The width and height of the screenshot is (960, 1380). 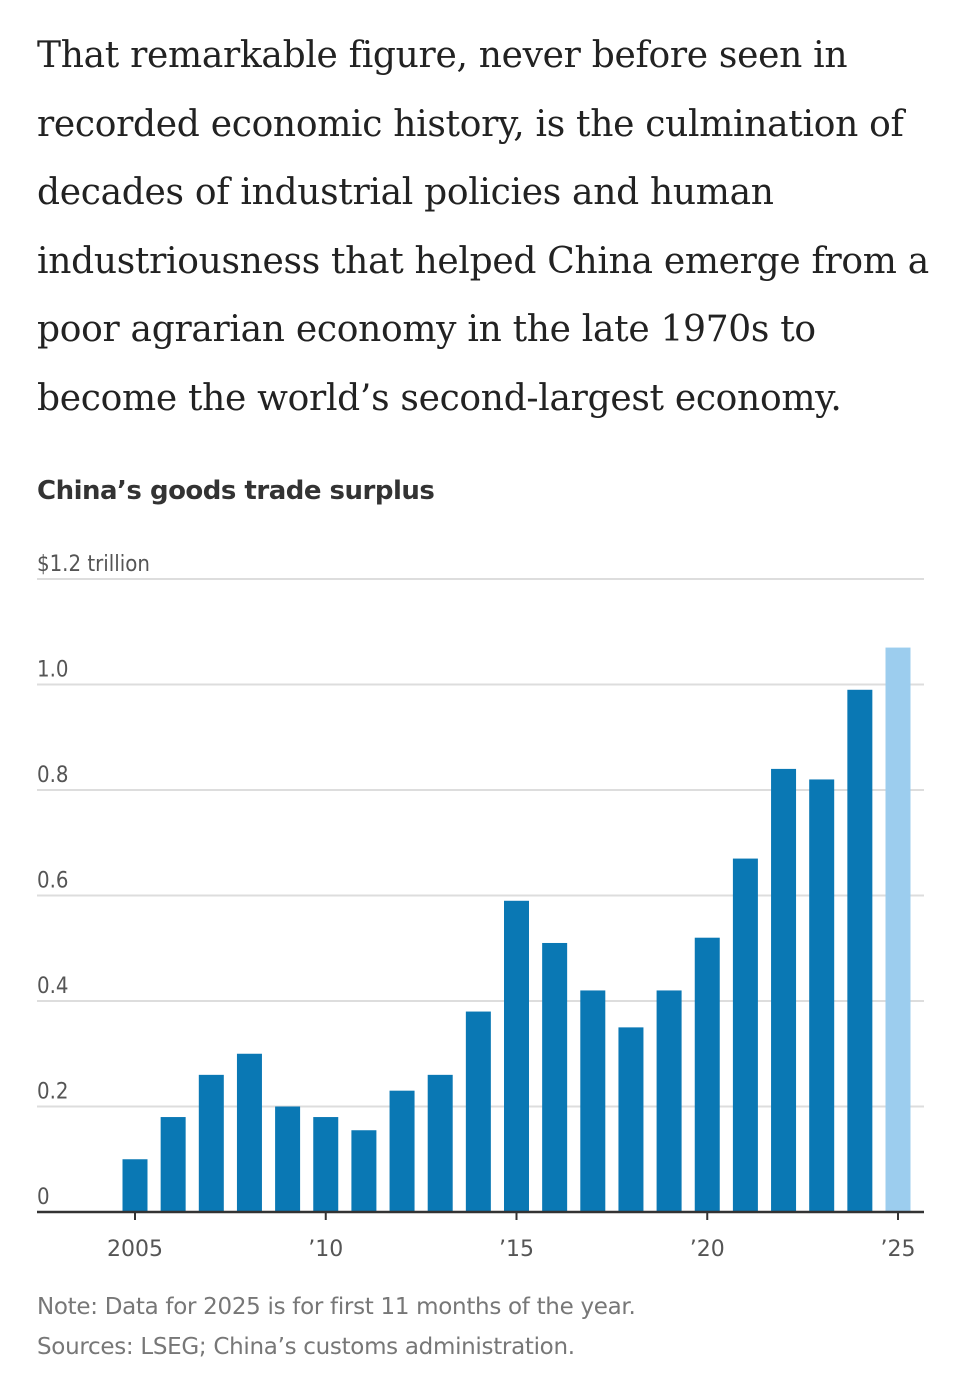 What do you see at coordinates (898, 1249) in the screenshot?
I see `x-tick-label: ’25` at bounding box center [898, 1249].